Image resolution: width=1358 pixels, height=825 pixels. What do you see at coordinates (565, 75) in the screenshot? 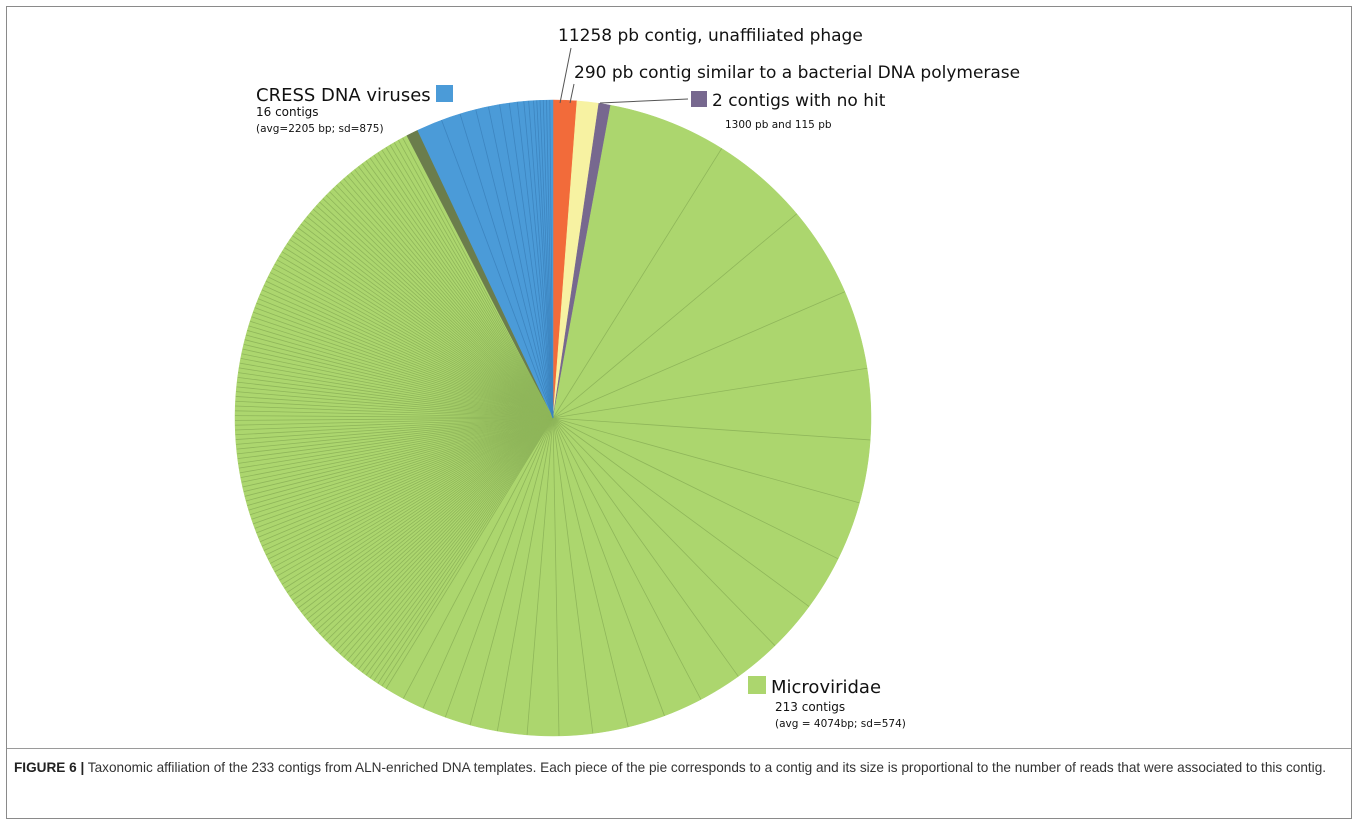
I see `leader-phage` at bounding box center [565, 75].